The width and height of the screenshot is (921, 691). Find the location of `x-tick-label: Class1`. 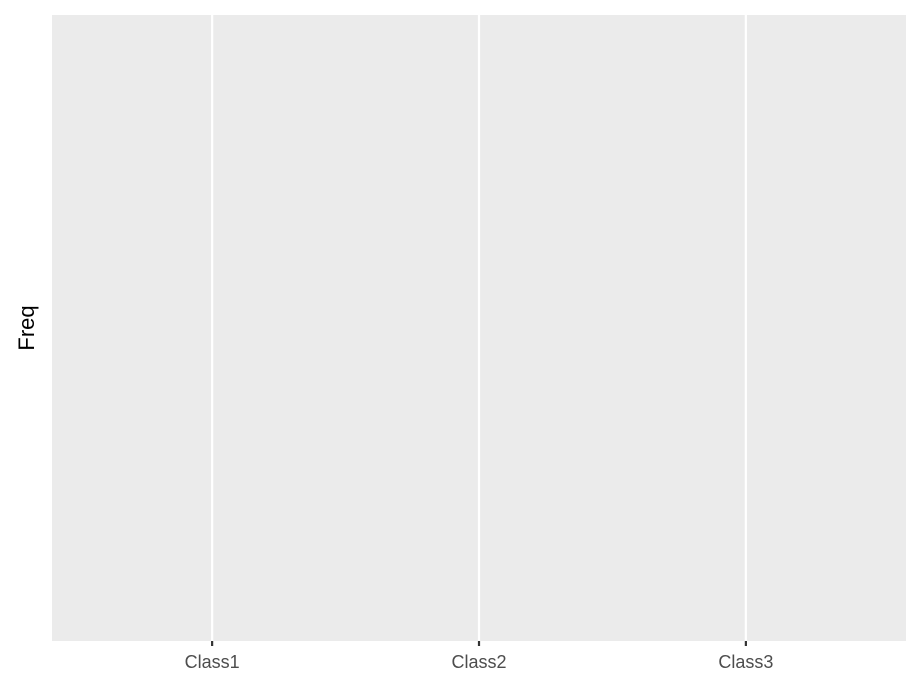

x-tick-label: Class1 is located at coordinates (212, 662).